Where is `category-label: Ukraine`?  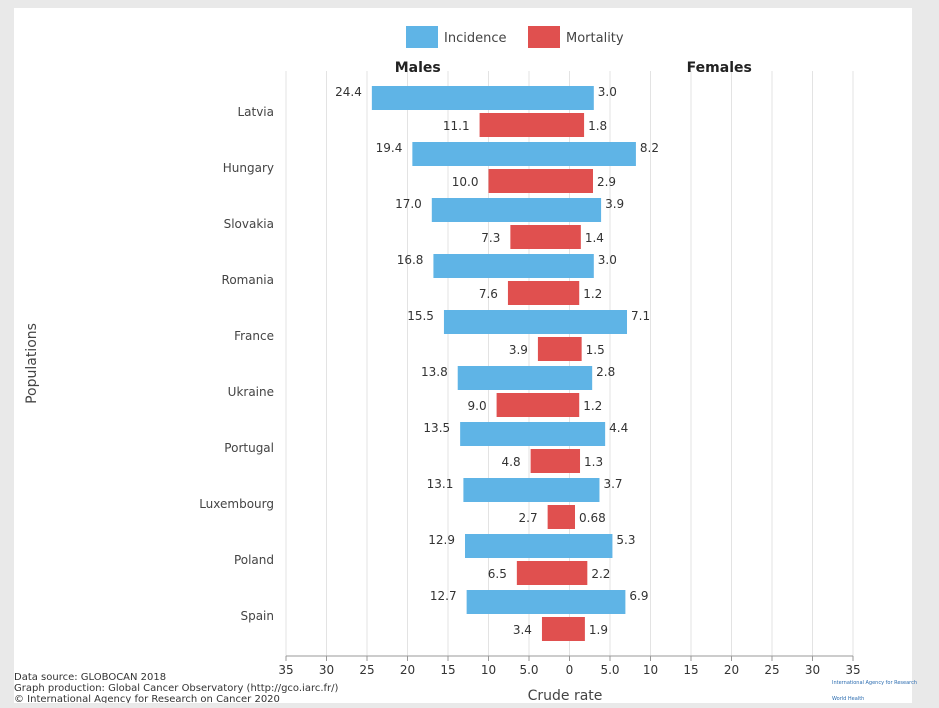 category-label: Ukraine is located at coordinates (251, 392).